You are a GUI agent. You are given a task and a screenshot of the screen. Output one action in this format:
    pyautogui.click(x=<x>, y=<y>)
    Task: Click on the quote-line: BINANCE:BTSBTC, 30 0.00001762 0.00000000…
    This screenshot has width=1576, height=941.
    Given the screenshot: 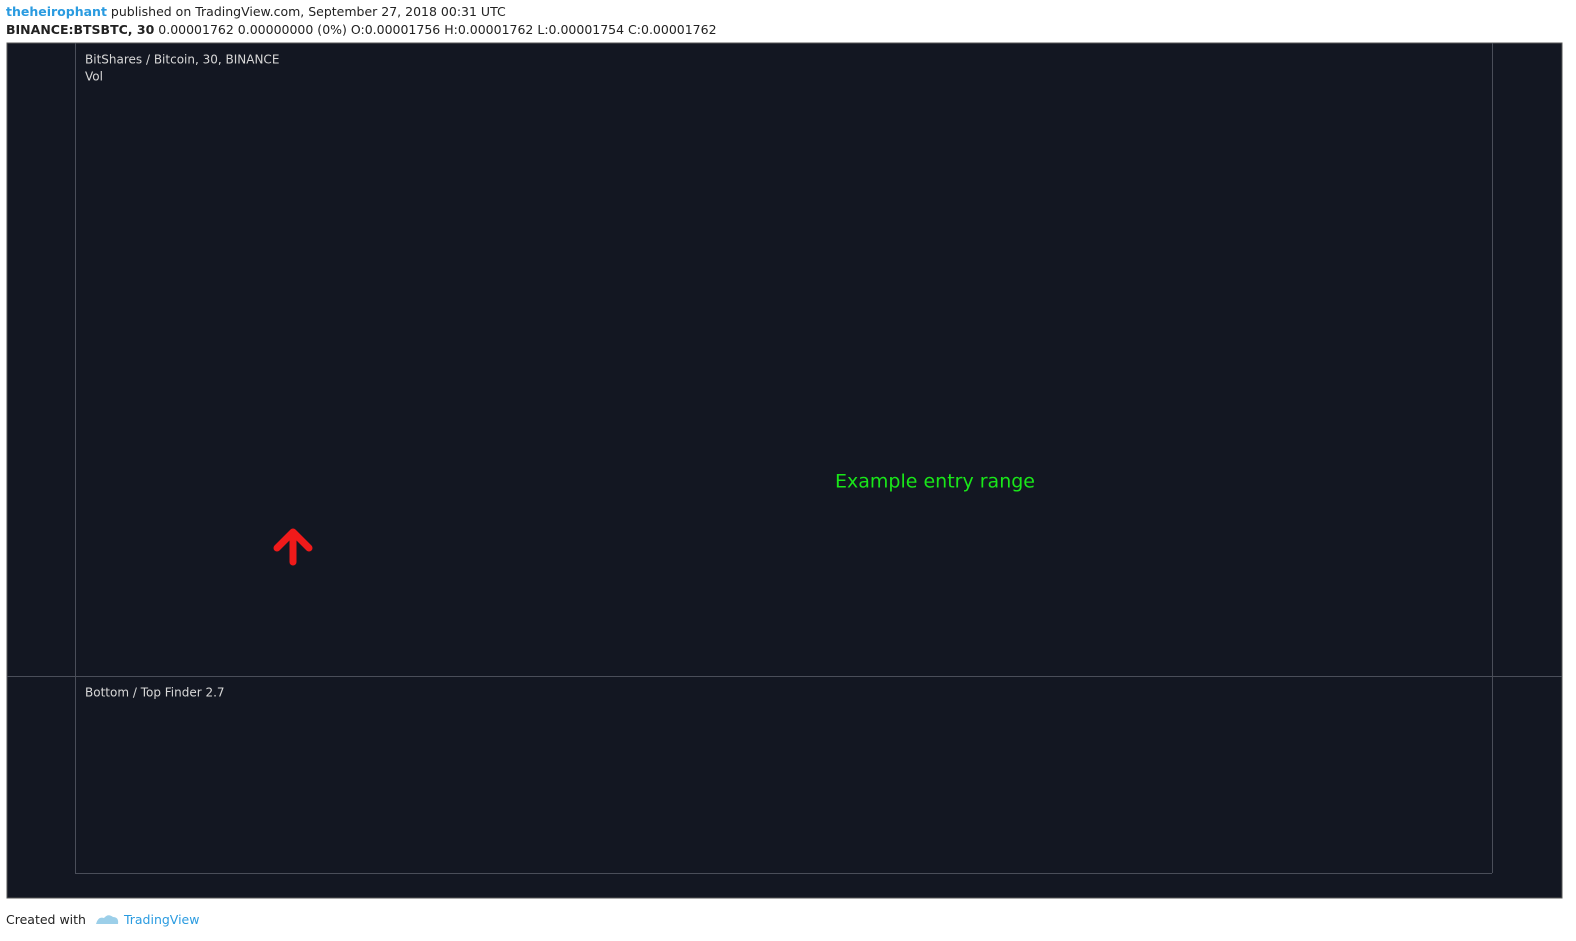 What is the action you would take?
    pyautogui.click(x=361, y=29)
    